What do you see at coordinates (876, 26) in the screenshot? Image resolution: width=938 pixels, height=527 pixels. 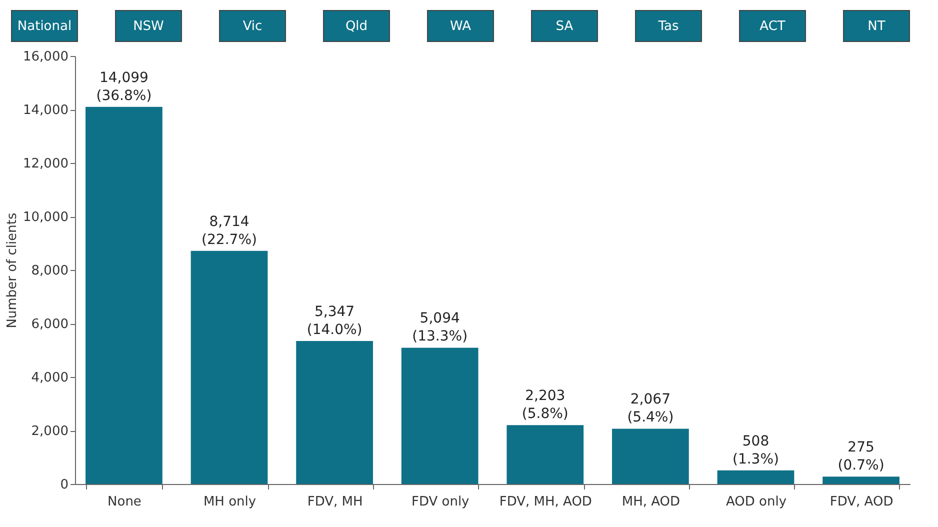 I see `tab-button: NT` at bounding box center [876, 26].